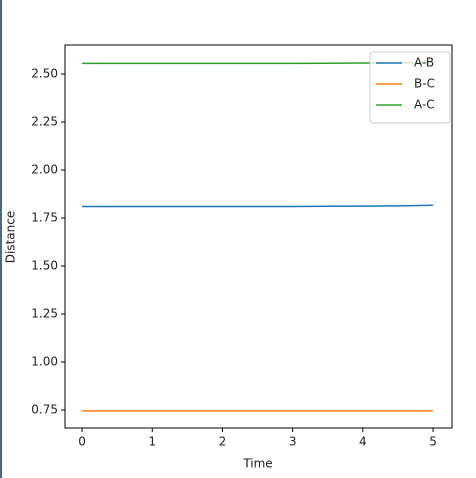 The image size is (476, 478). What do you see at coordinates (44, 409) in the screenshot?
I see `y-tick-label: 0.75` at bounding box center [44, 409].